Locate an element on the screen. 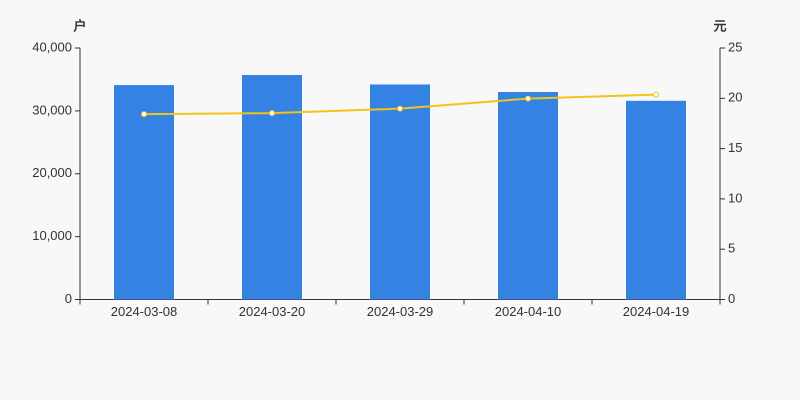  y-tick-label: 20,000 is located at coordinates (52, 172).